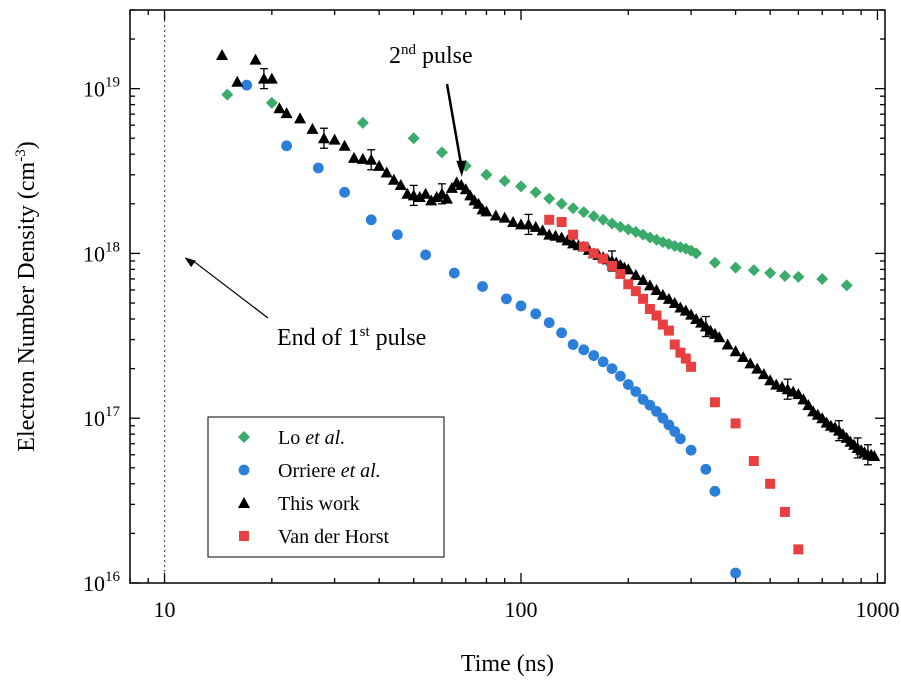 The height and width of the screenshot is (681, 901). Describe the element at coordinates (101, 252) in the screenshot. I see `y-tick-label: 1018` at that location.